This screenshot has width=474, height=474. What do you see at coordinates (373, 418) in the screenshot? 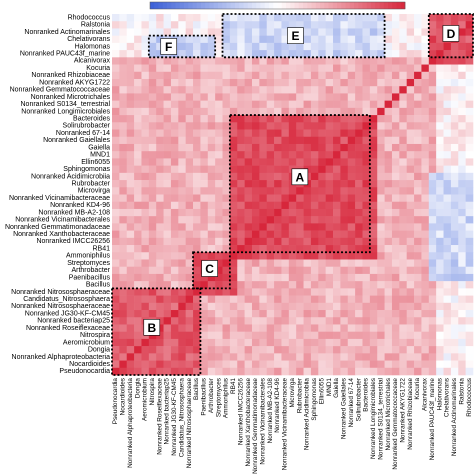
I see `column-label: Nonranked Longimicrobiales` at bounding box center [373, 418].